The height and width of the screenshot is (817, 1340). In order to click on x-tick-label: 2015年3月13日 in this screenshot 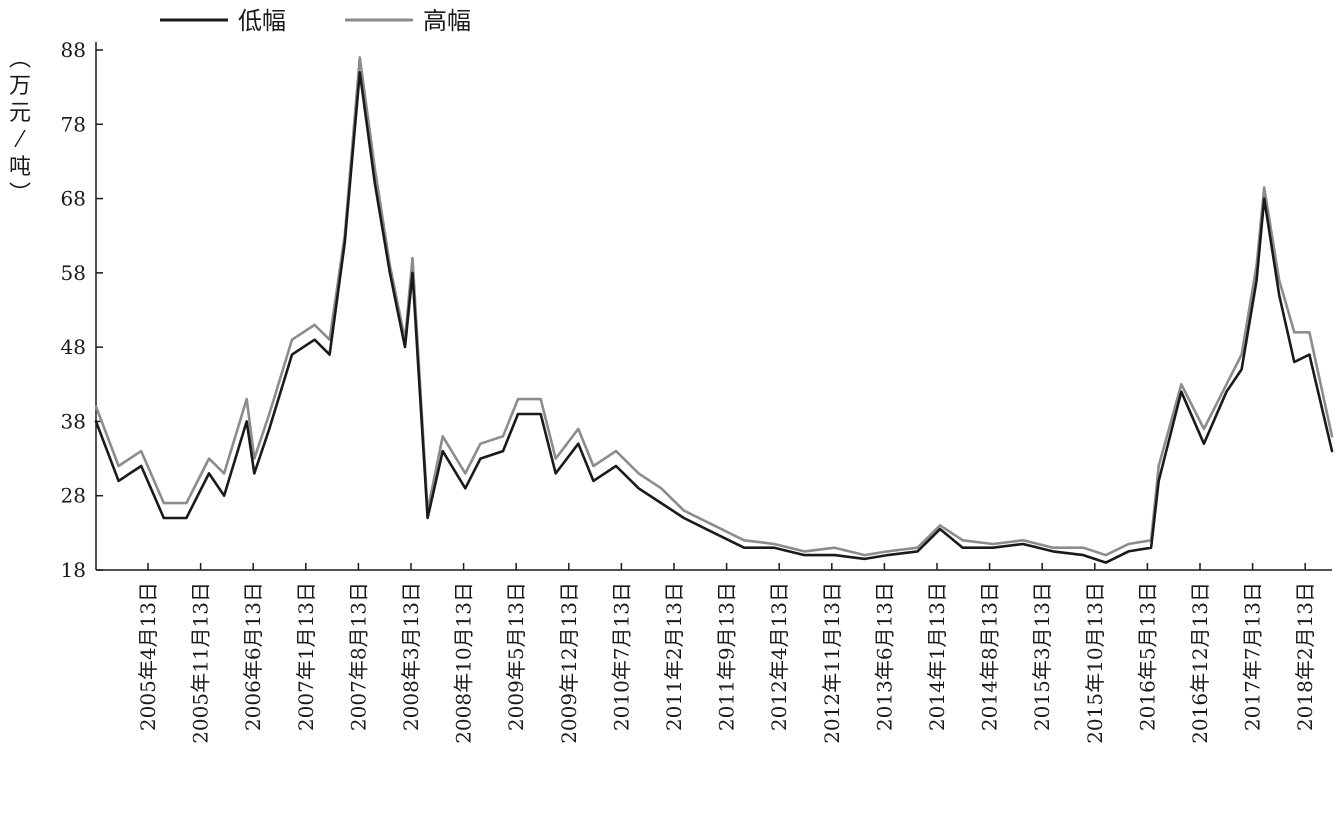, I will do `click(1042, 656)`.